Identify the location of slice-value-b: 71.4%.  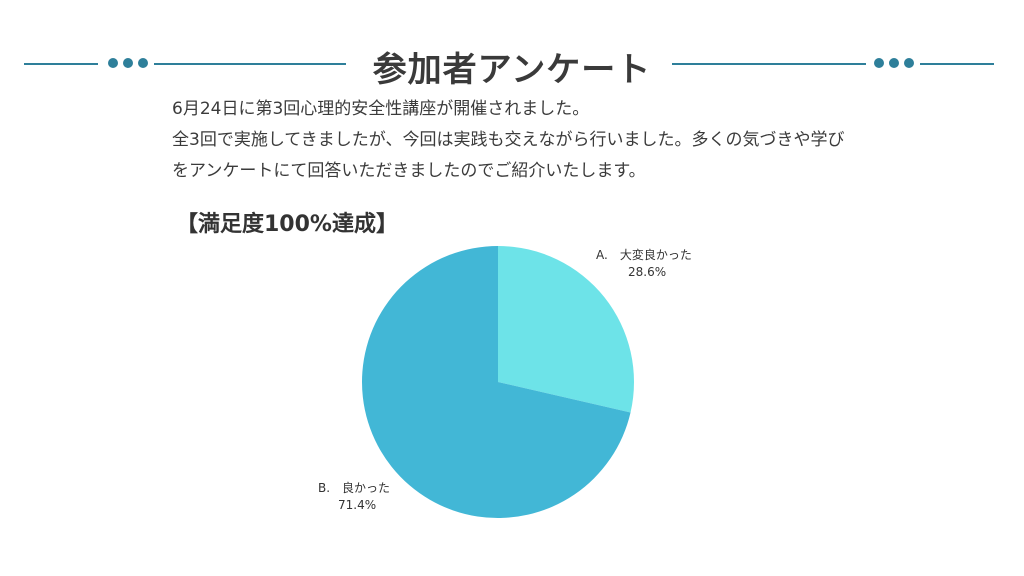
(357, 505).